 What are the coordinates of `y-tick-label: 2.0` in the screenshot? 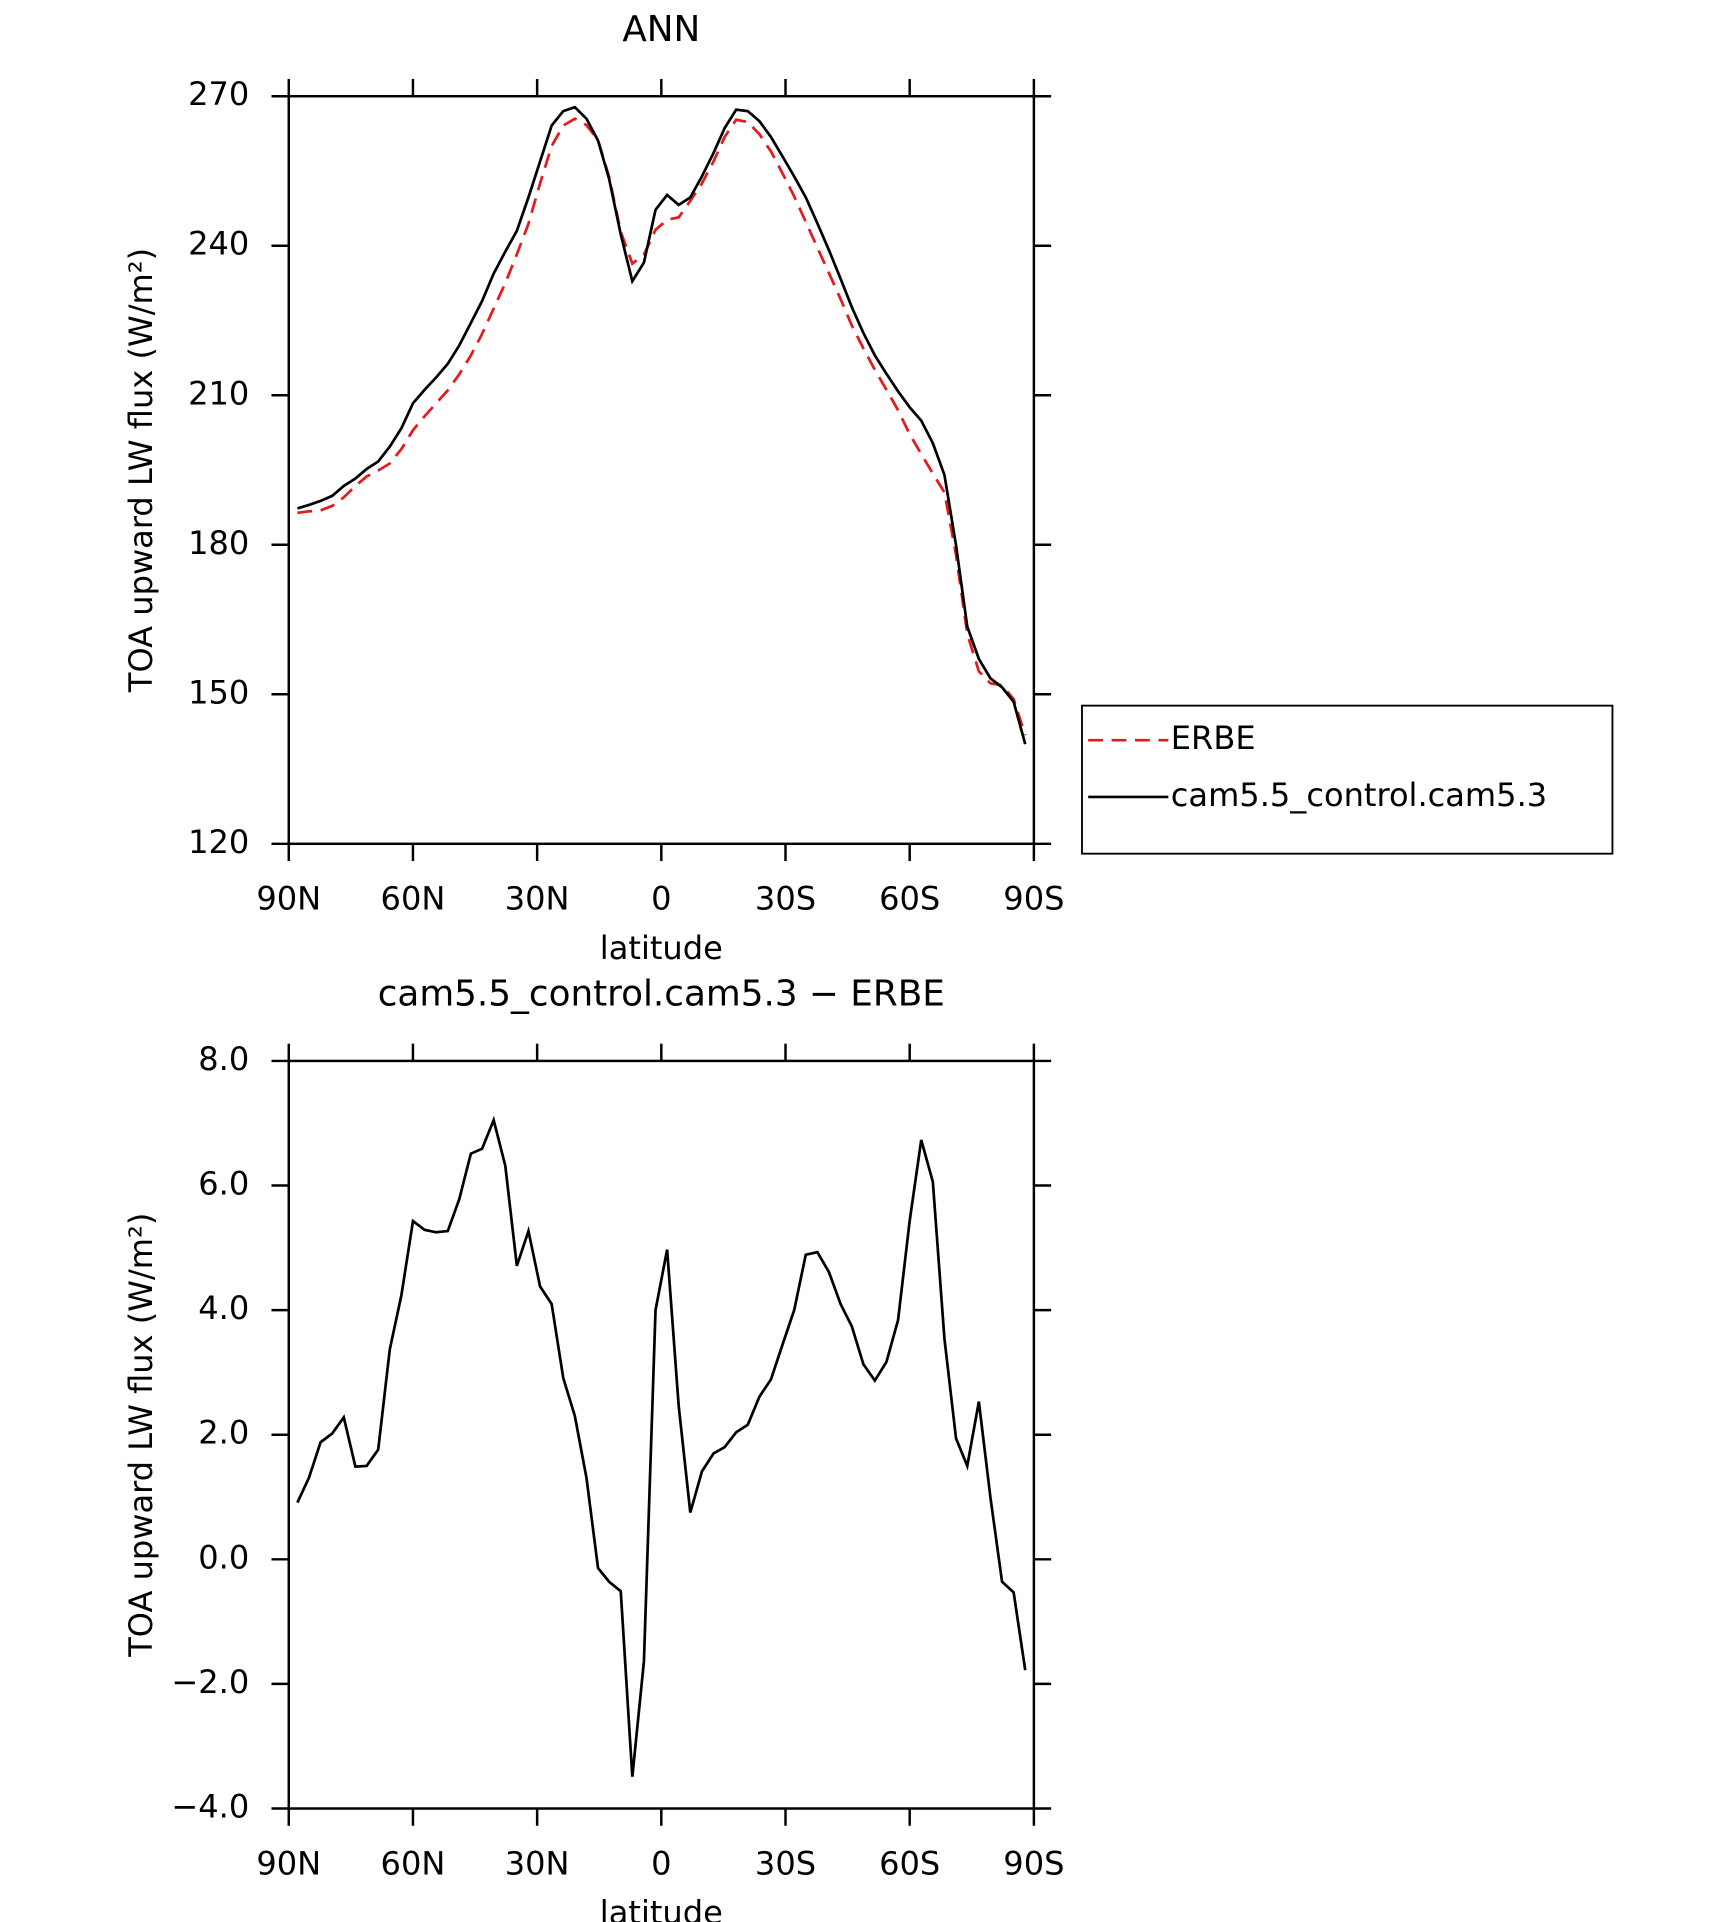 It's located at (223, 1433).